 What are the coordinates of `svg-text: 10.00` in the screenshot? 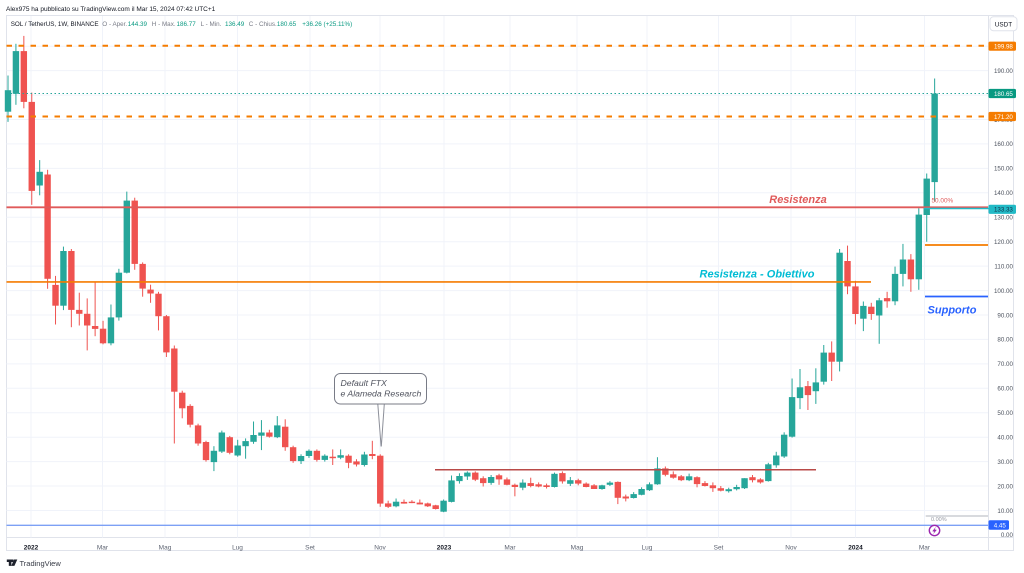 It's located at (1005, 511).